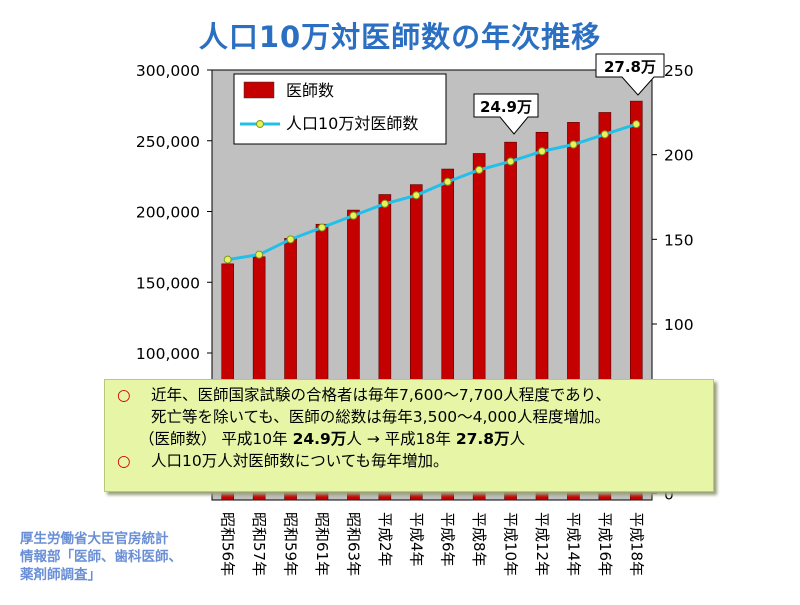 Image resolution: width=800 pixels, height=605 pixels. Describe the element at coordinates (340, 109) in the screenshot. I see `legend: 医師数 人口10万対医師数` at that location.